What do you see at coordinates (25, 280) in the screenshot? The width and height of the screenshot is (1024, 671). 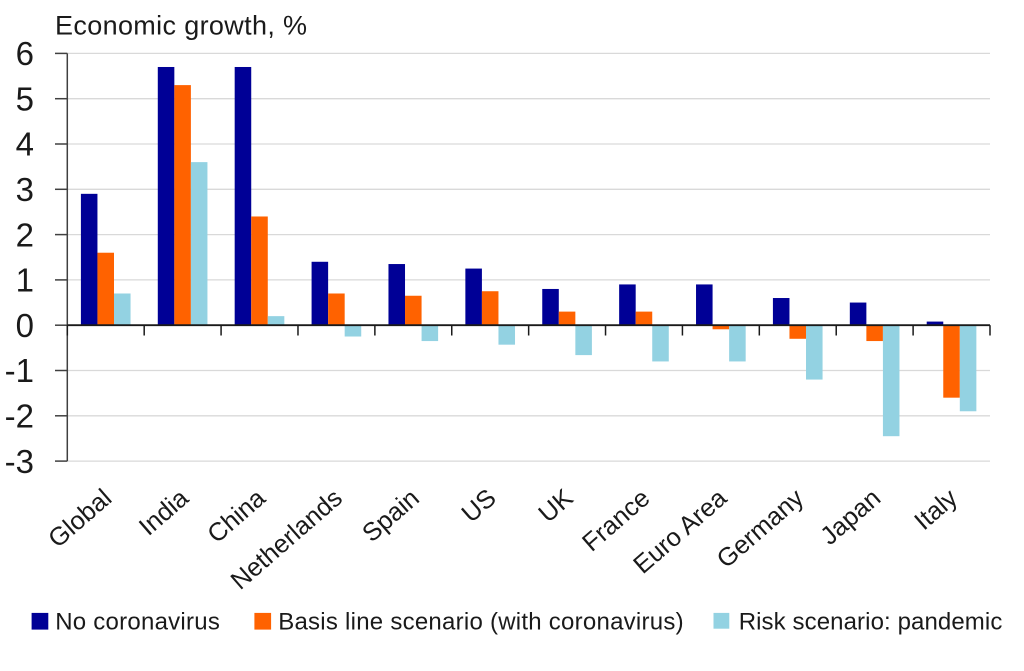 I see `svg-text: 1` at bounding box center [25, 280].